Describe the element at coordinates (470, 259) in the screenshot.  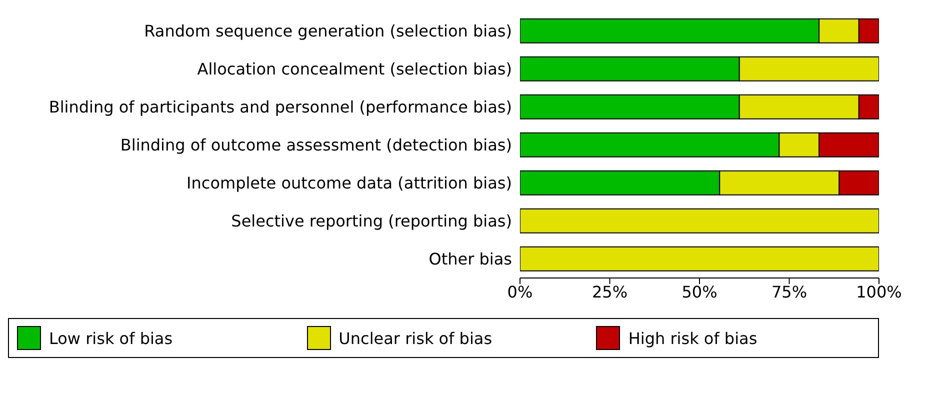
I see `y-tick-label: Other bias` at that location.